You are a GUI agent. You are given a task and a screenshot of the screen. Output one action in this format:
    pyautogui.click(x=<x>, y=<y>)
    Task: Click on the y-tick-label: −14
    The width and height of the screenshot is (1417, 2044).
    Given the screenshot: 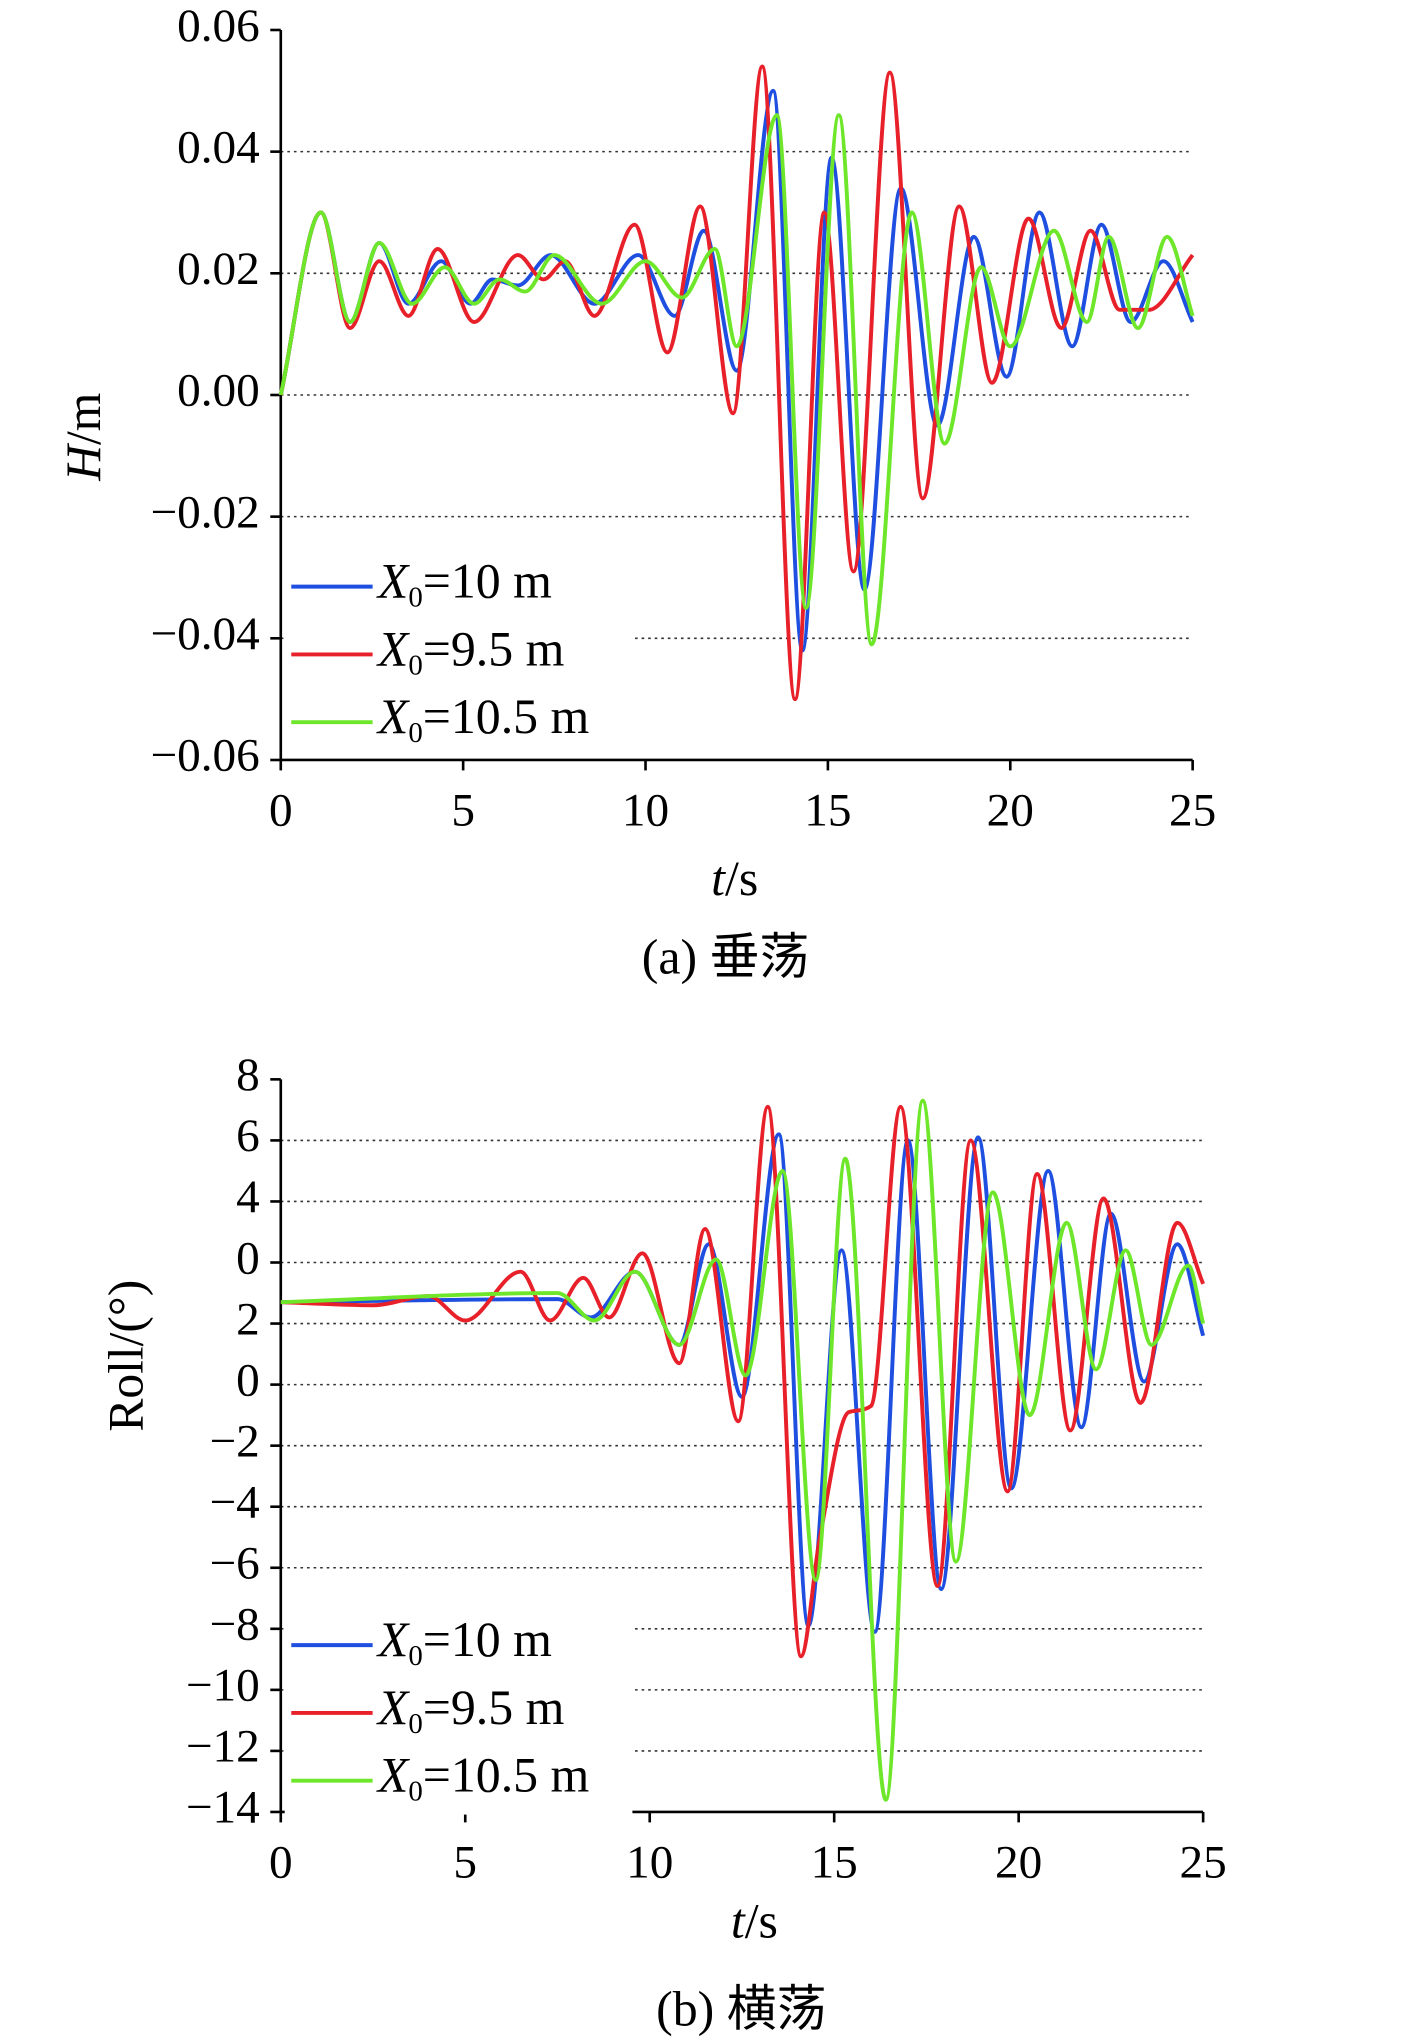 What is the action you would take?
    pyautogui.click(x=223, y=1808)
    